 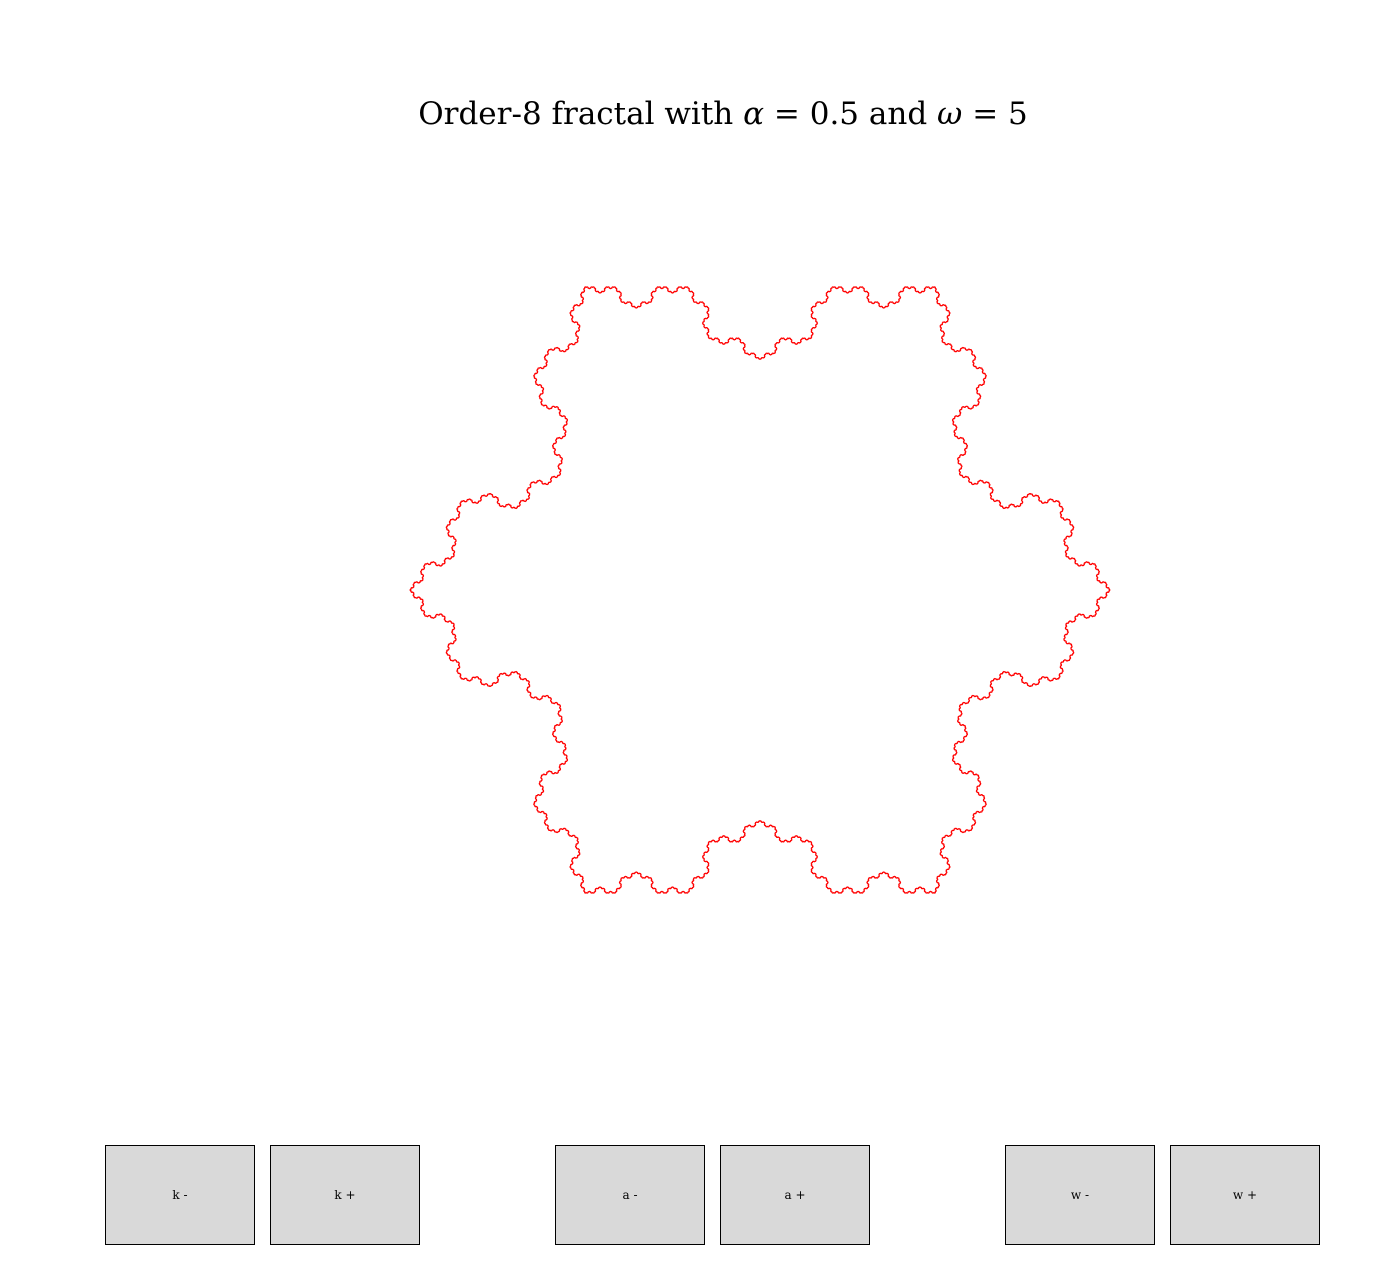 I want to click on k-plus-button: k +, so click(x=345, y=1195).